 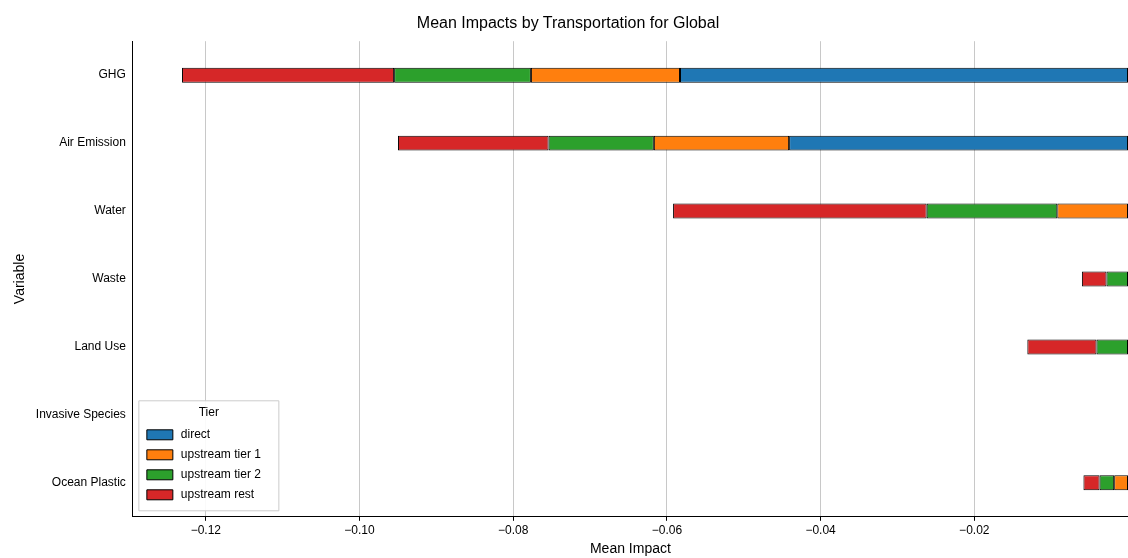 What do you see at coordinates (221, 454) in the screenshot?
I see `legend-label: upstream tier 1` at bounding box center [221, 454].